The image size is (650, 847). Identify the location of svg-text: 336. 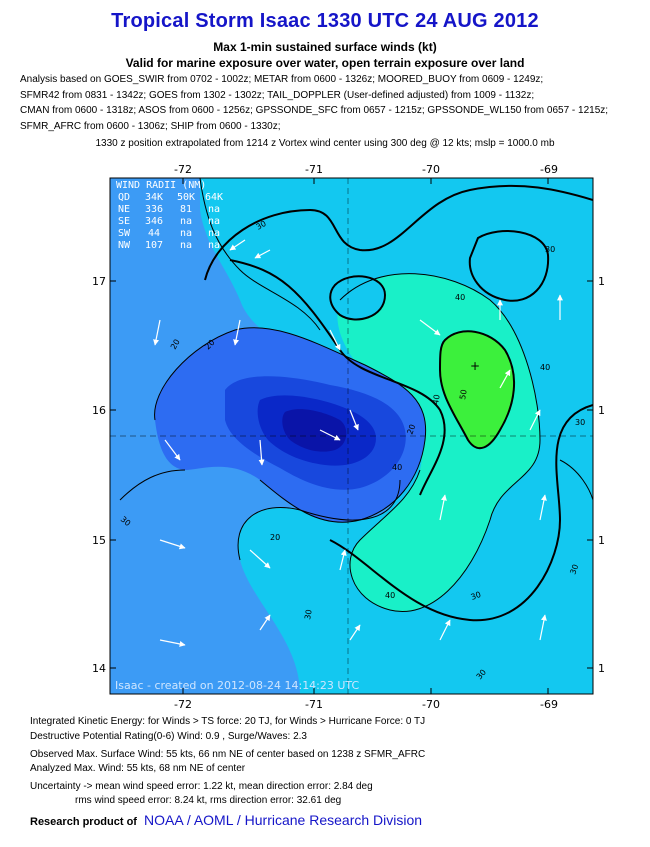
(154, 209).